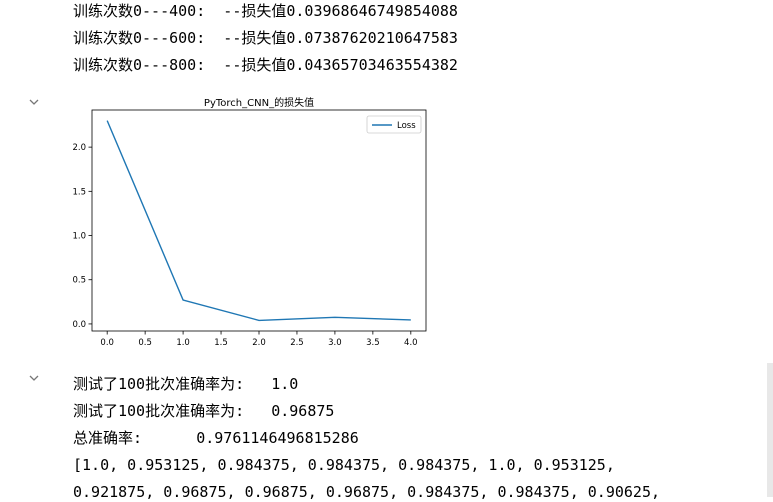 The image size is (773, 502). I want to click on y-tick-label: 0.0, so click(79, 325).